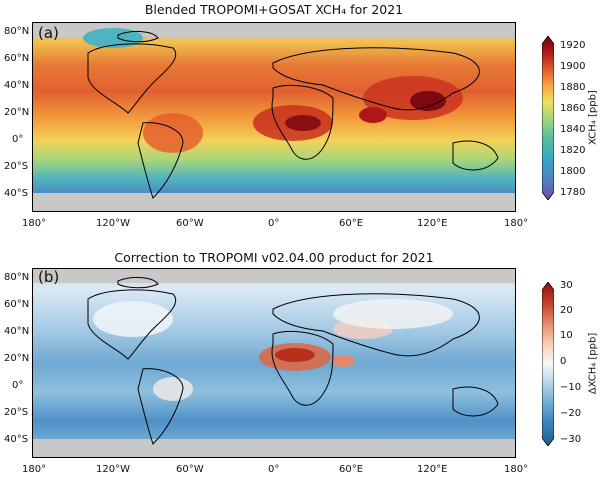  What do you see at coordinates (274, 9) in the screenshot?
I see `panel-a-title: Blended TROPOMI+GOSAT XCH₄ for 2021` at bounding box center [274, 9].